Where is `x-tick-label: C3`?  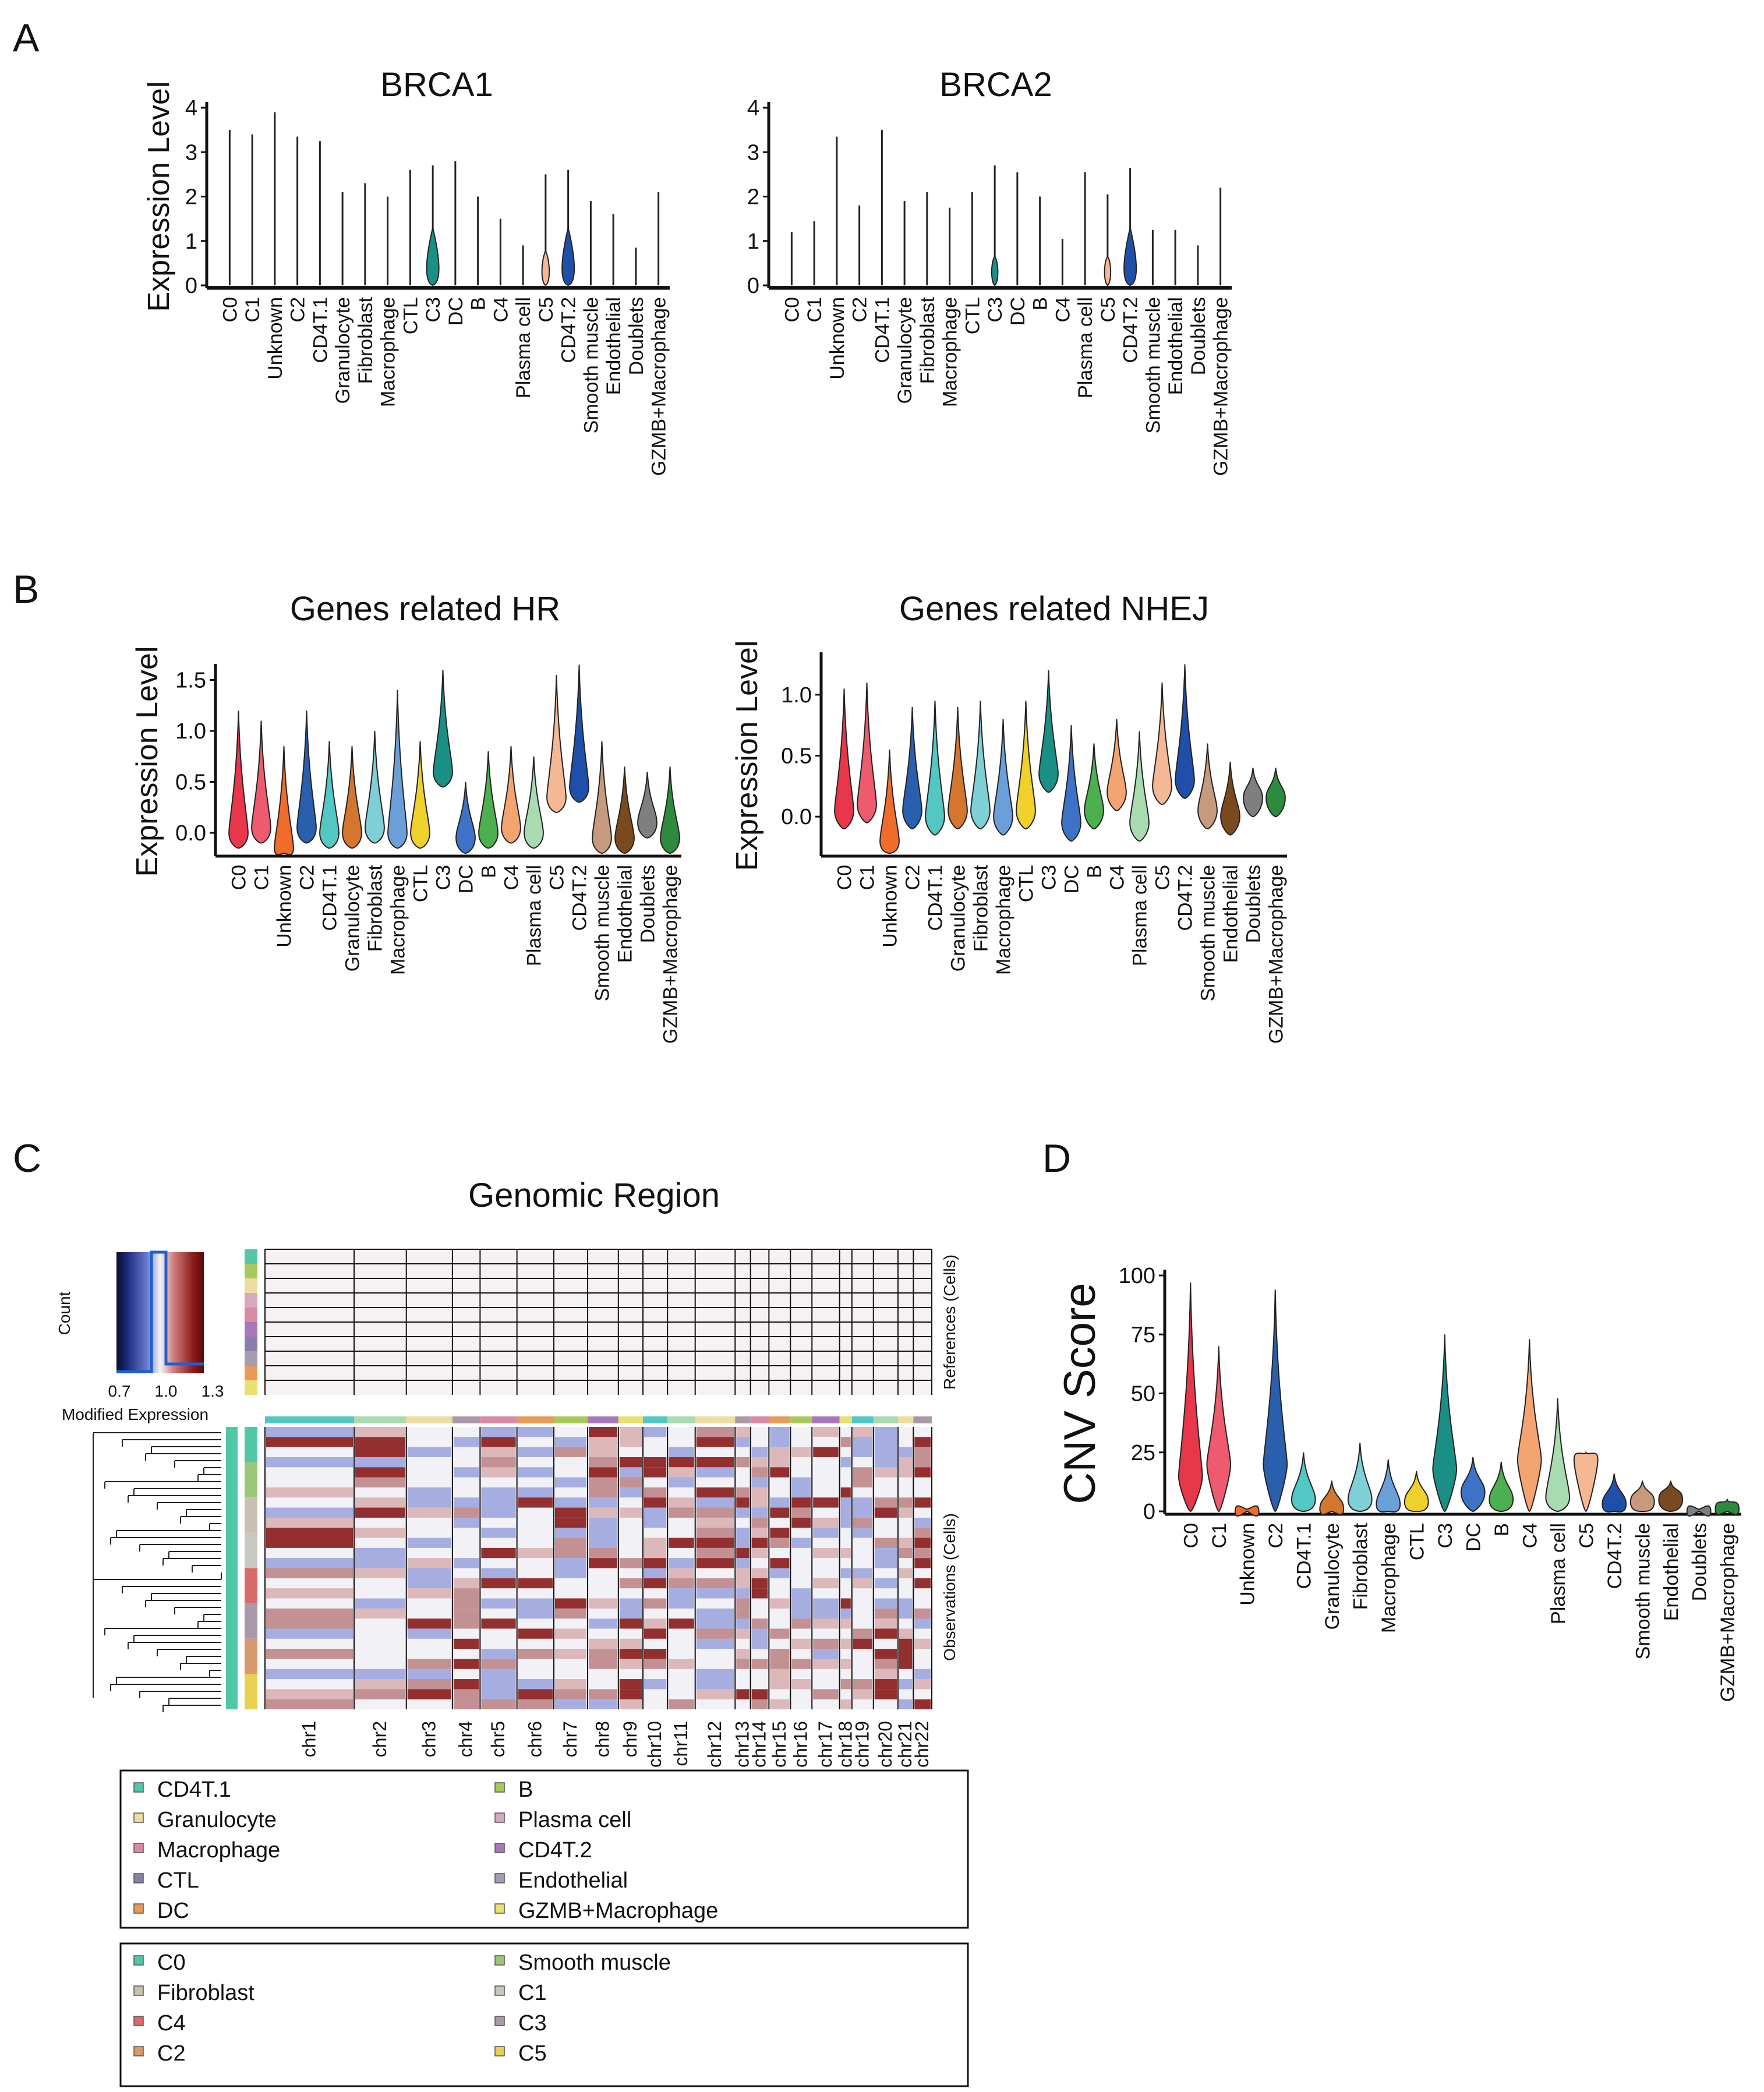 x-tick-label: C3 is located at coordinates (433, 309).